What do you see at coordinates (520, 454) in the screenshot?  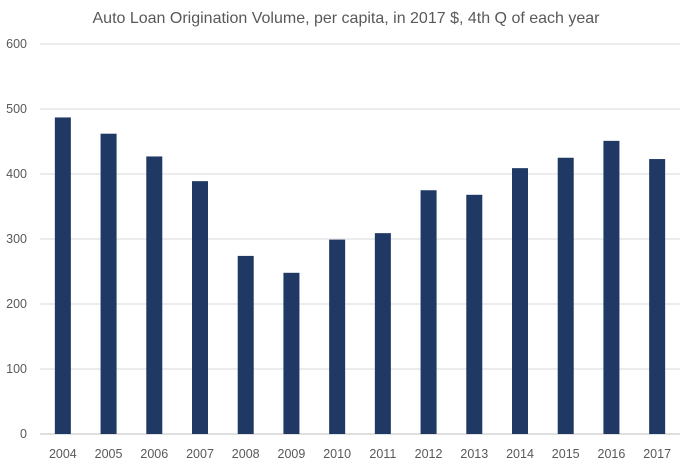 I see `x-tick-label: 2014` at bounding box center [520, 454].